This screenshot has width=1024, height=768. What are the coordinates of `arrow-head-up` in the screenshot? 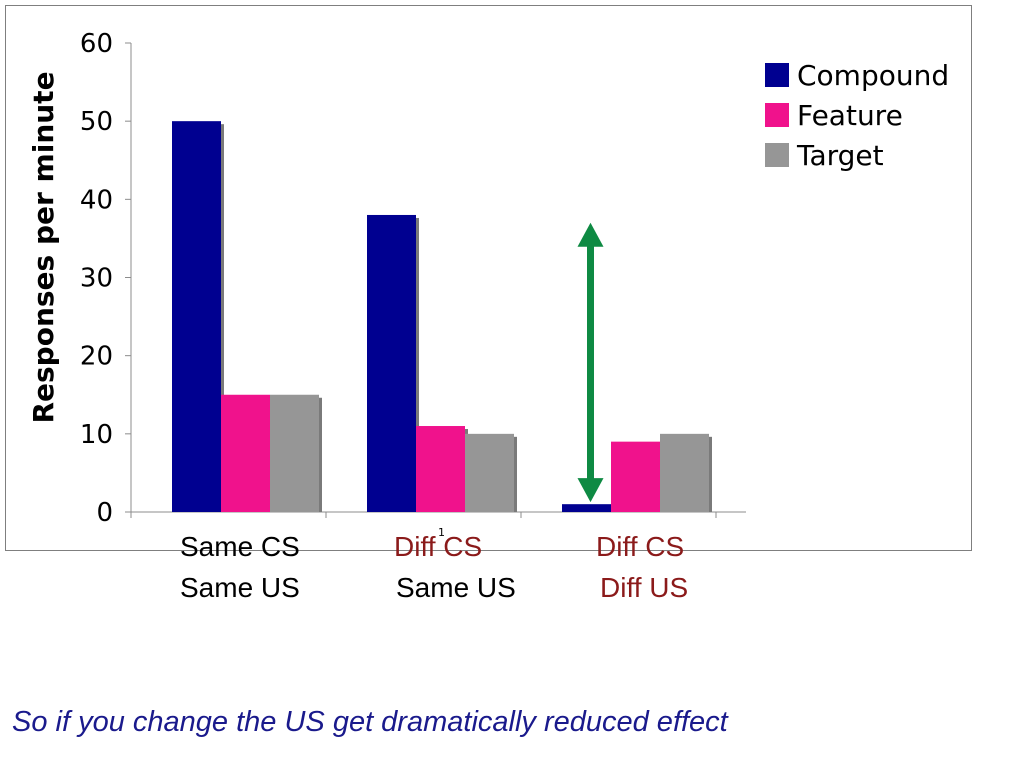 It's located at (590, 234).